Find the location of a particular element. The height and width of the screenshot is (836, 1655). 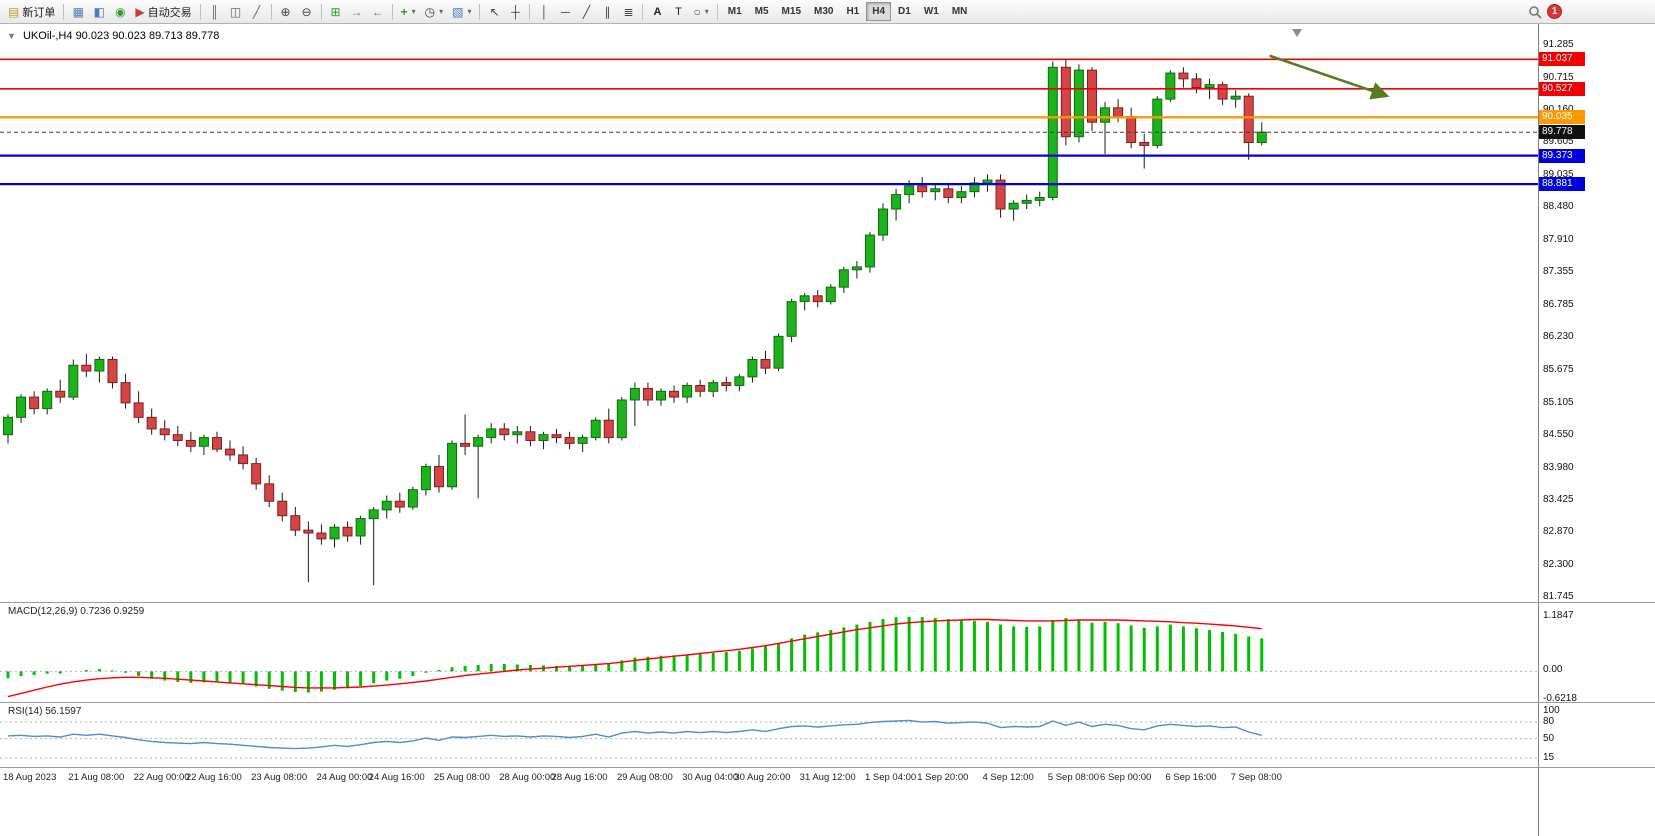

clock-icon: ◷ is located at coordinates (430, 11).